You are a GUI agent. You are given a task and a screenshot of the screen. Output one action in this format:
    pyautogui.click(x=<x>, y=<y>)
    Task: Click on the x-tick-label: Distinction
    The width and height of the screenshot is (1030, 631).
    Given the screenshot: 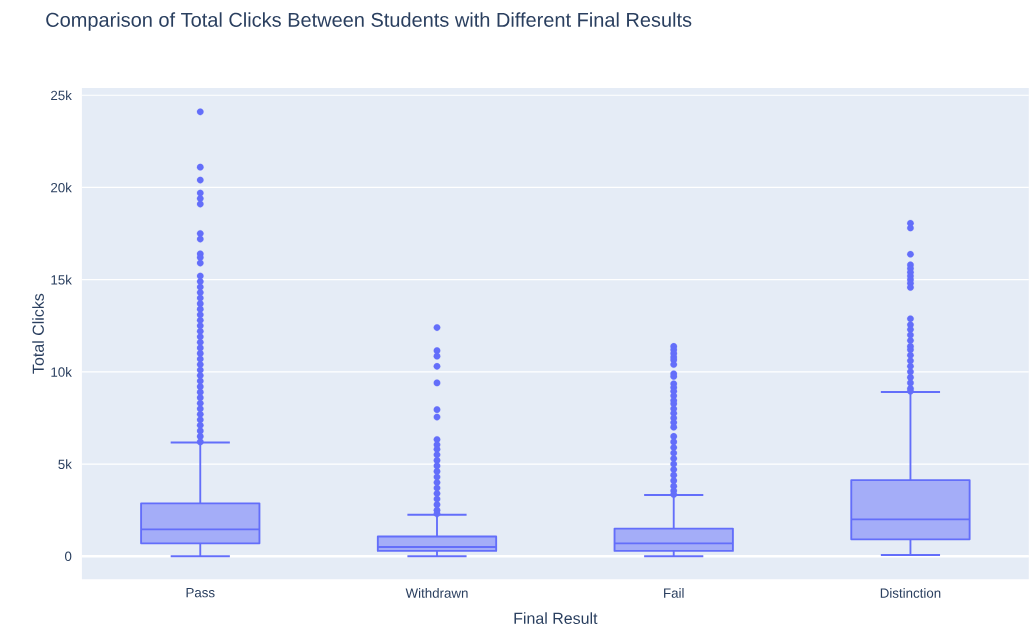 What is the action you would take?
    pyautogui.click(x=910, y=592)
    